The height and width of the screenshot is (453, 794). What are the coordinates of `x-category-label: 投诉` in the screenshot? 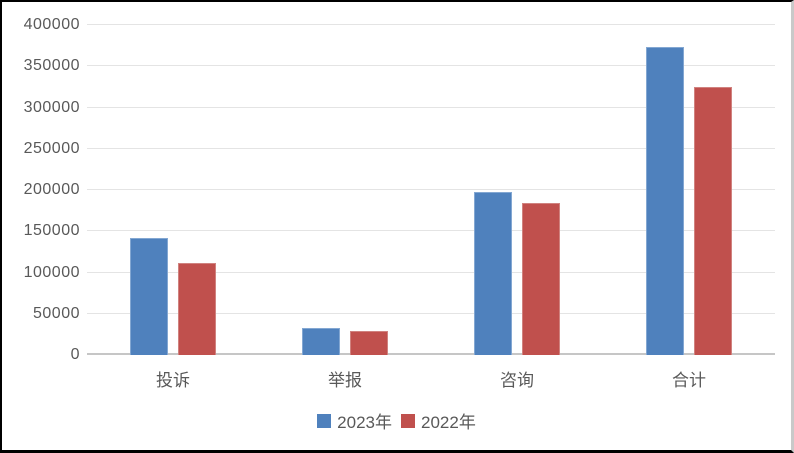 It's located at (173, 380).